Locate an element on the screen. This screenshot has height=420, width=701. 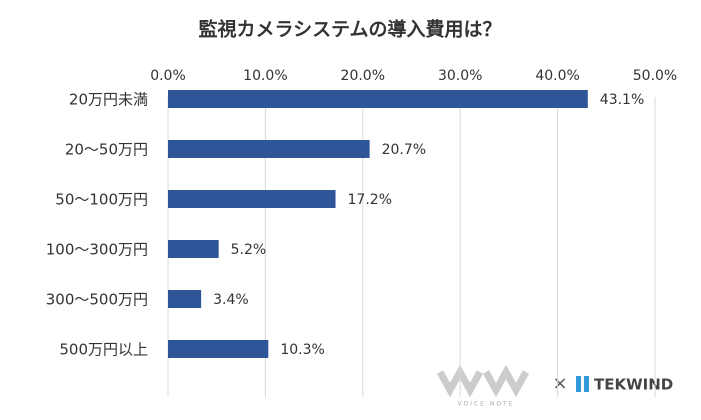
x-tick-label: 10.0% is located at coordinates (265, 76).